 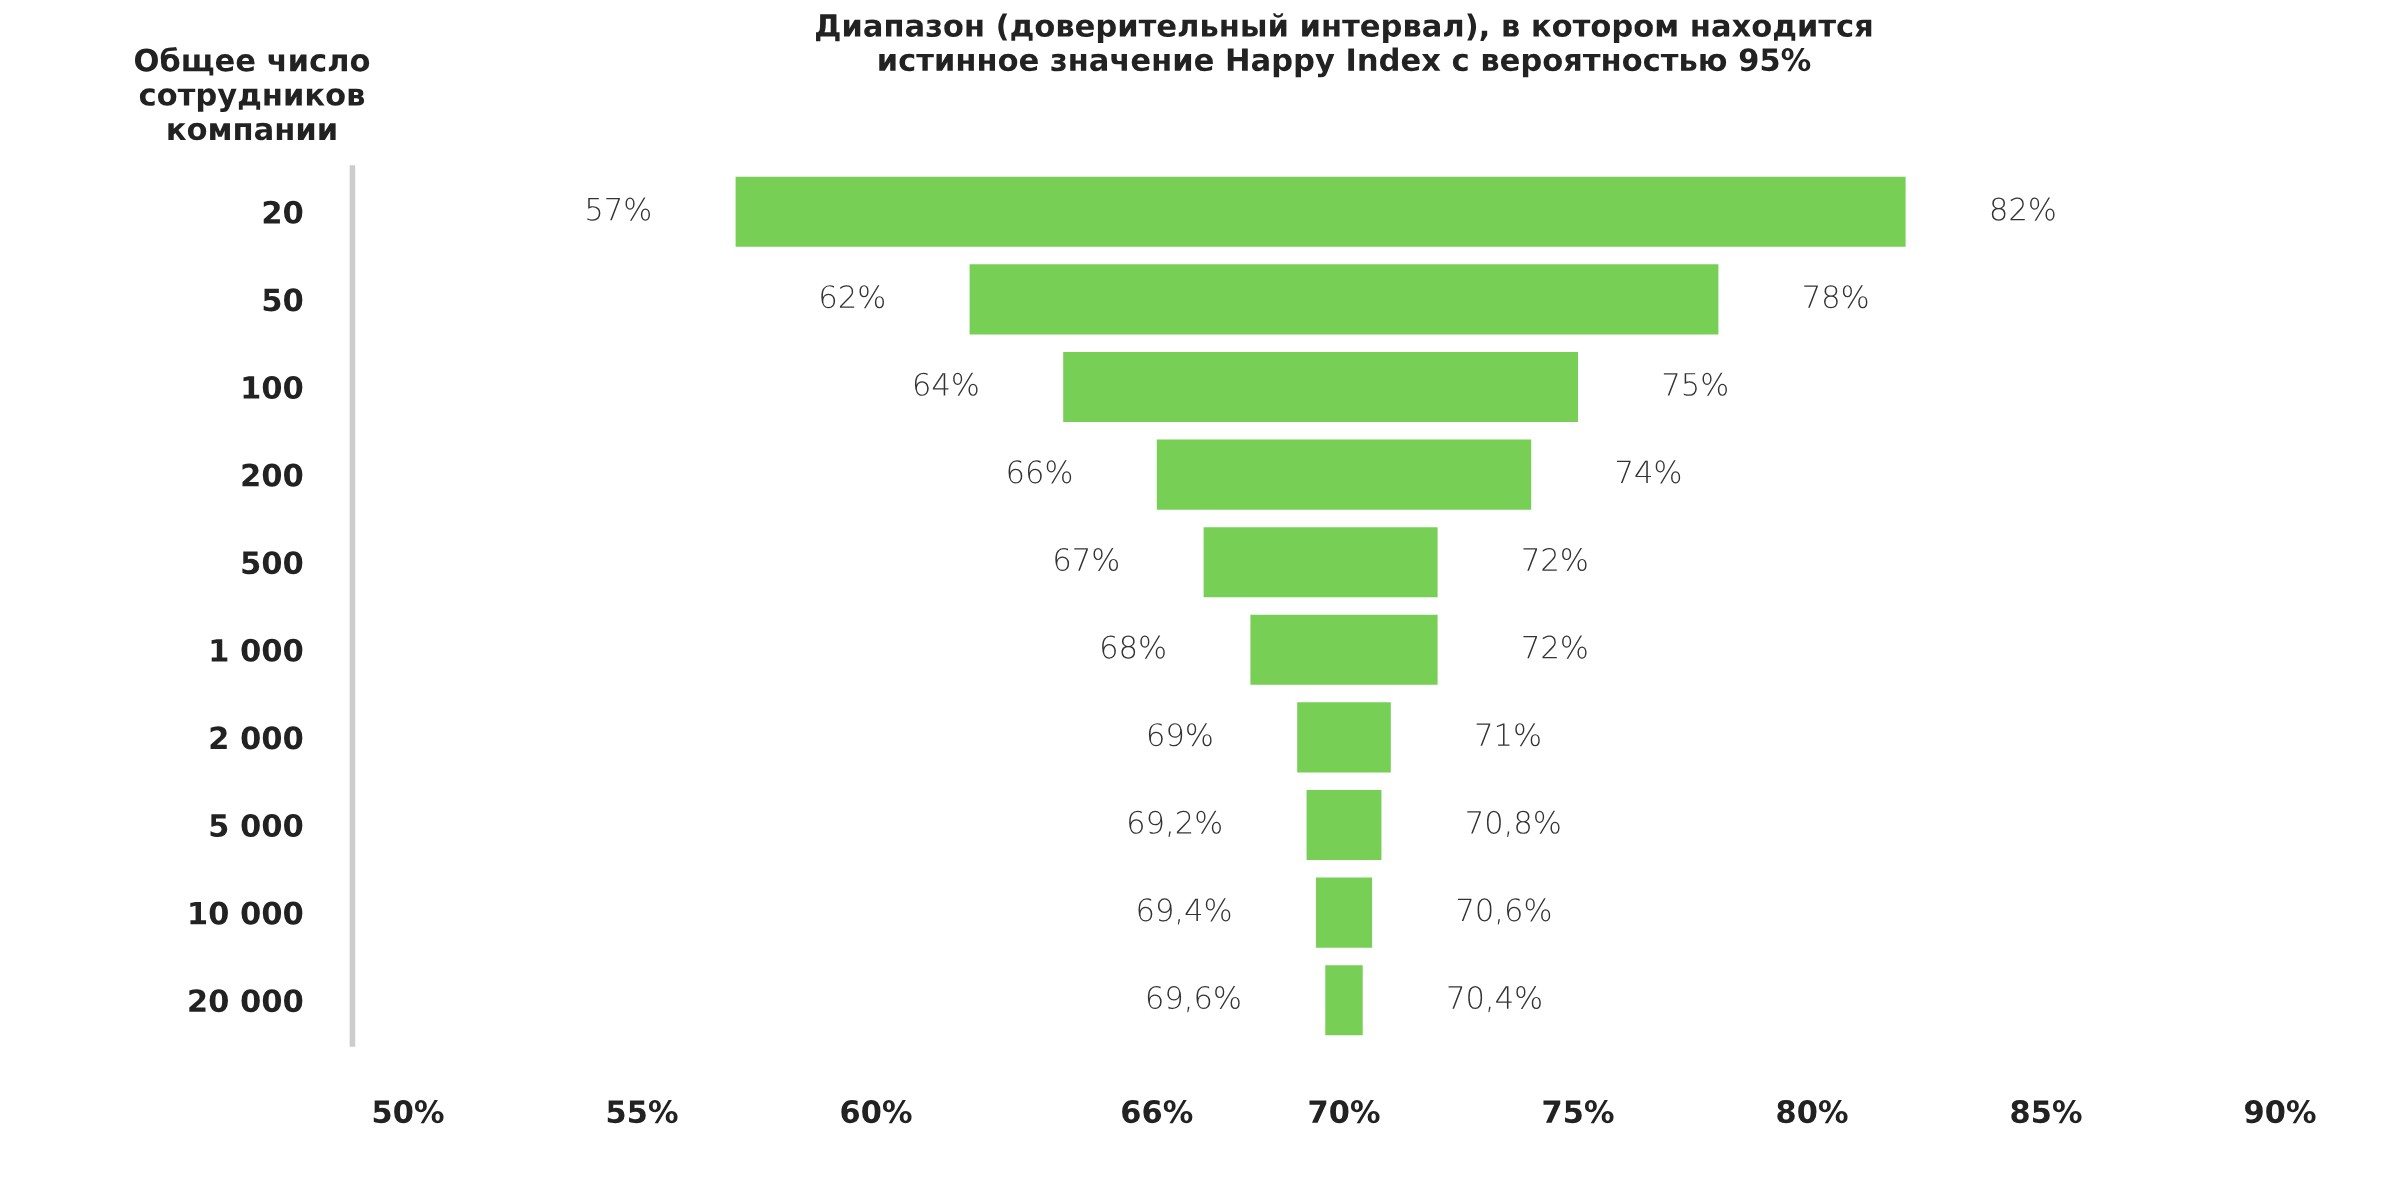 I want to click on y-tick-label: 20 000, so click(x=246, y=1001).